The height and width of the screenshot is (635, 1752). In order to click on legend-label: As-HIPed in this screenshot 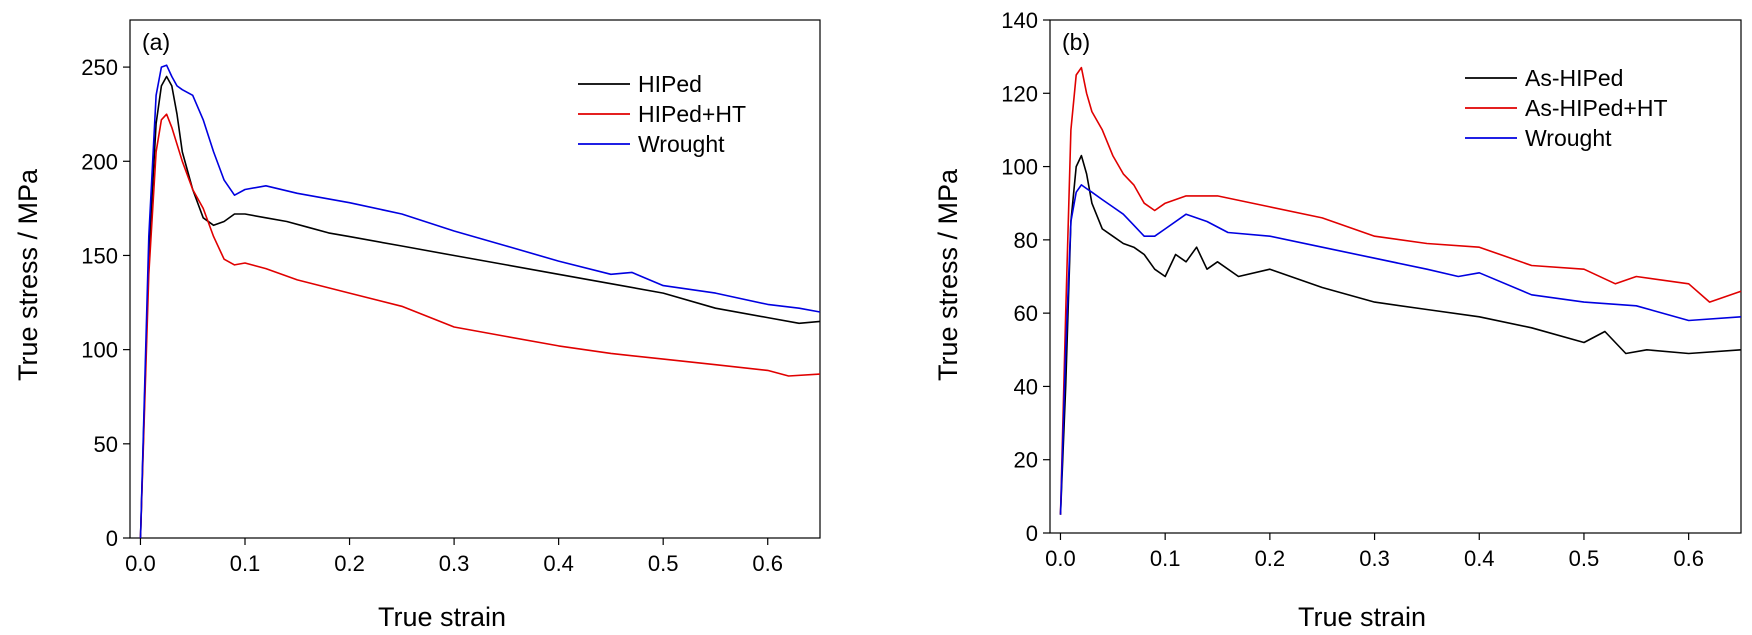, I will do `click(1574, 78)`.